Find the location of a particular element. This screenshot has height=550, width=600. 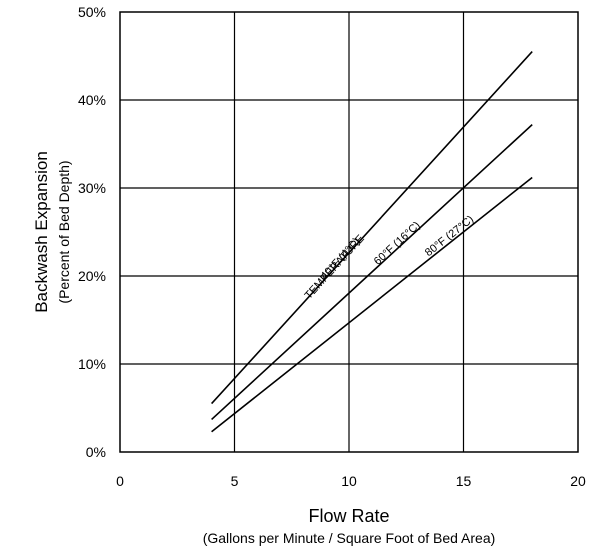

y-tick-label: 0% is located at coordinates (96, 452).